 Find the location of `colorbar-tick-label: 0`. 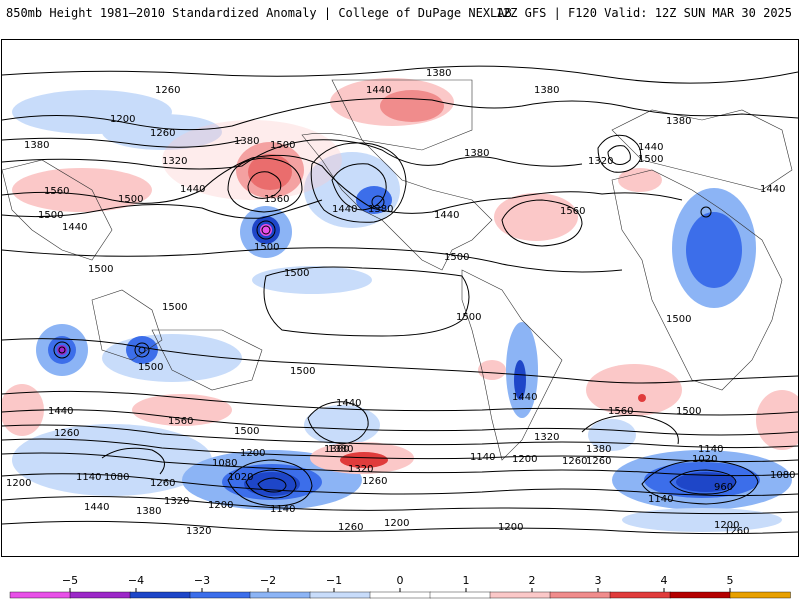

colorbar-tick-label: 0 is located at coordinates (400, 580).